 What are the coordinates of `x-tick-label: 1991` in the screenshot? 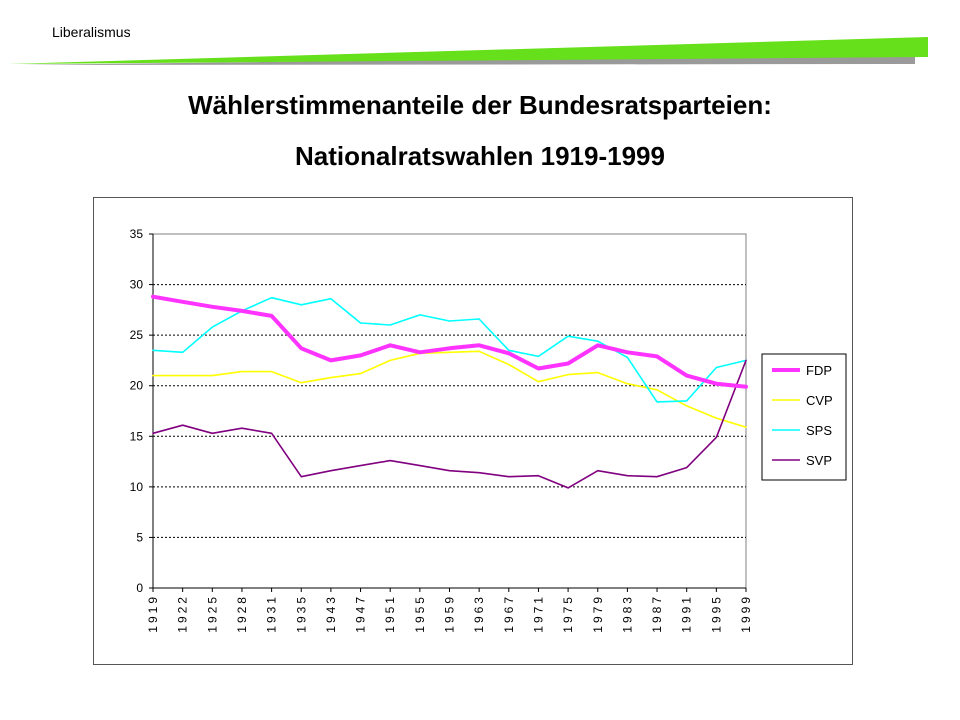 It's located at (687, 613).